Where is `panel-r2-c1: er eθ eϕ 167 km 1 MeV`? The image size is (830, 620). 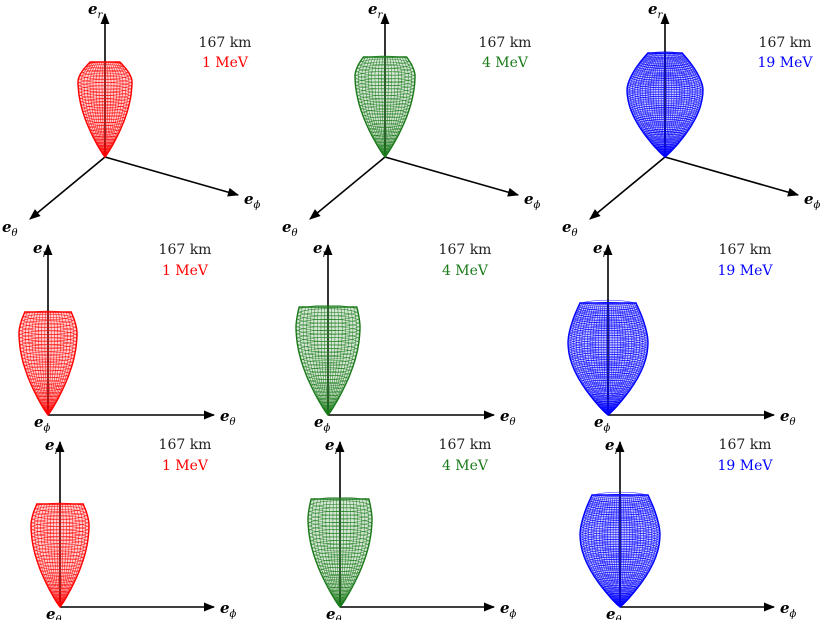
panel-r2-c1: er eθ eϕ 167 km 1 MeV is located at coordinates (127, 336).